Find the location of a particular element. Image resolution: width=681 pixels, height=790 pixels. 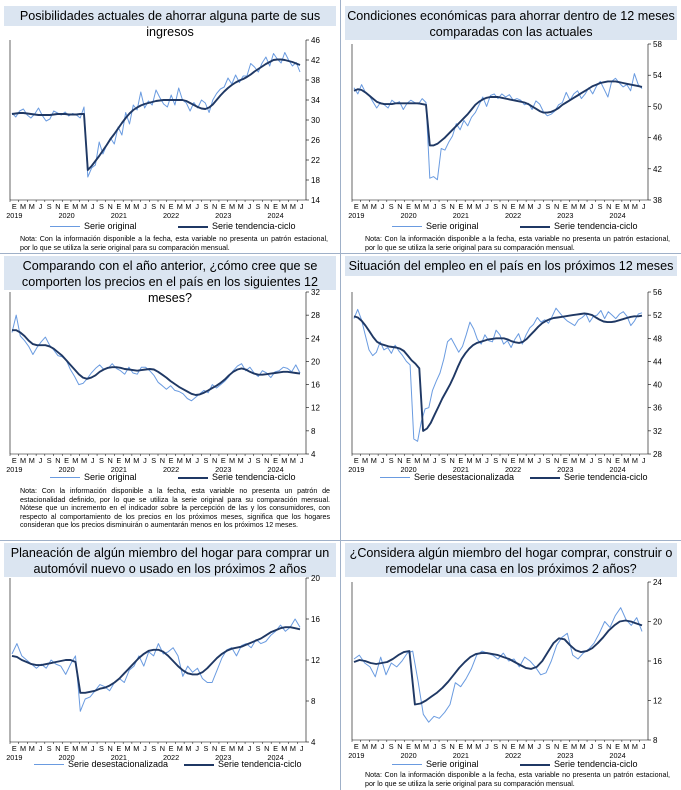

y-tick-label: 58 is located at coordinates (657, 44).